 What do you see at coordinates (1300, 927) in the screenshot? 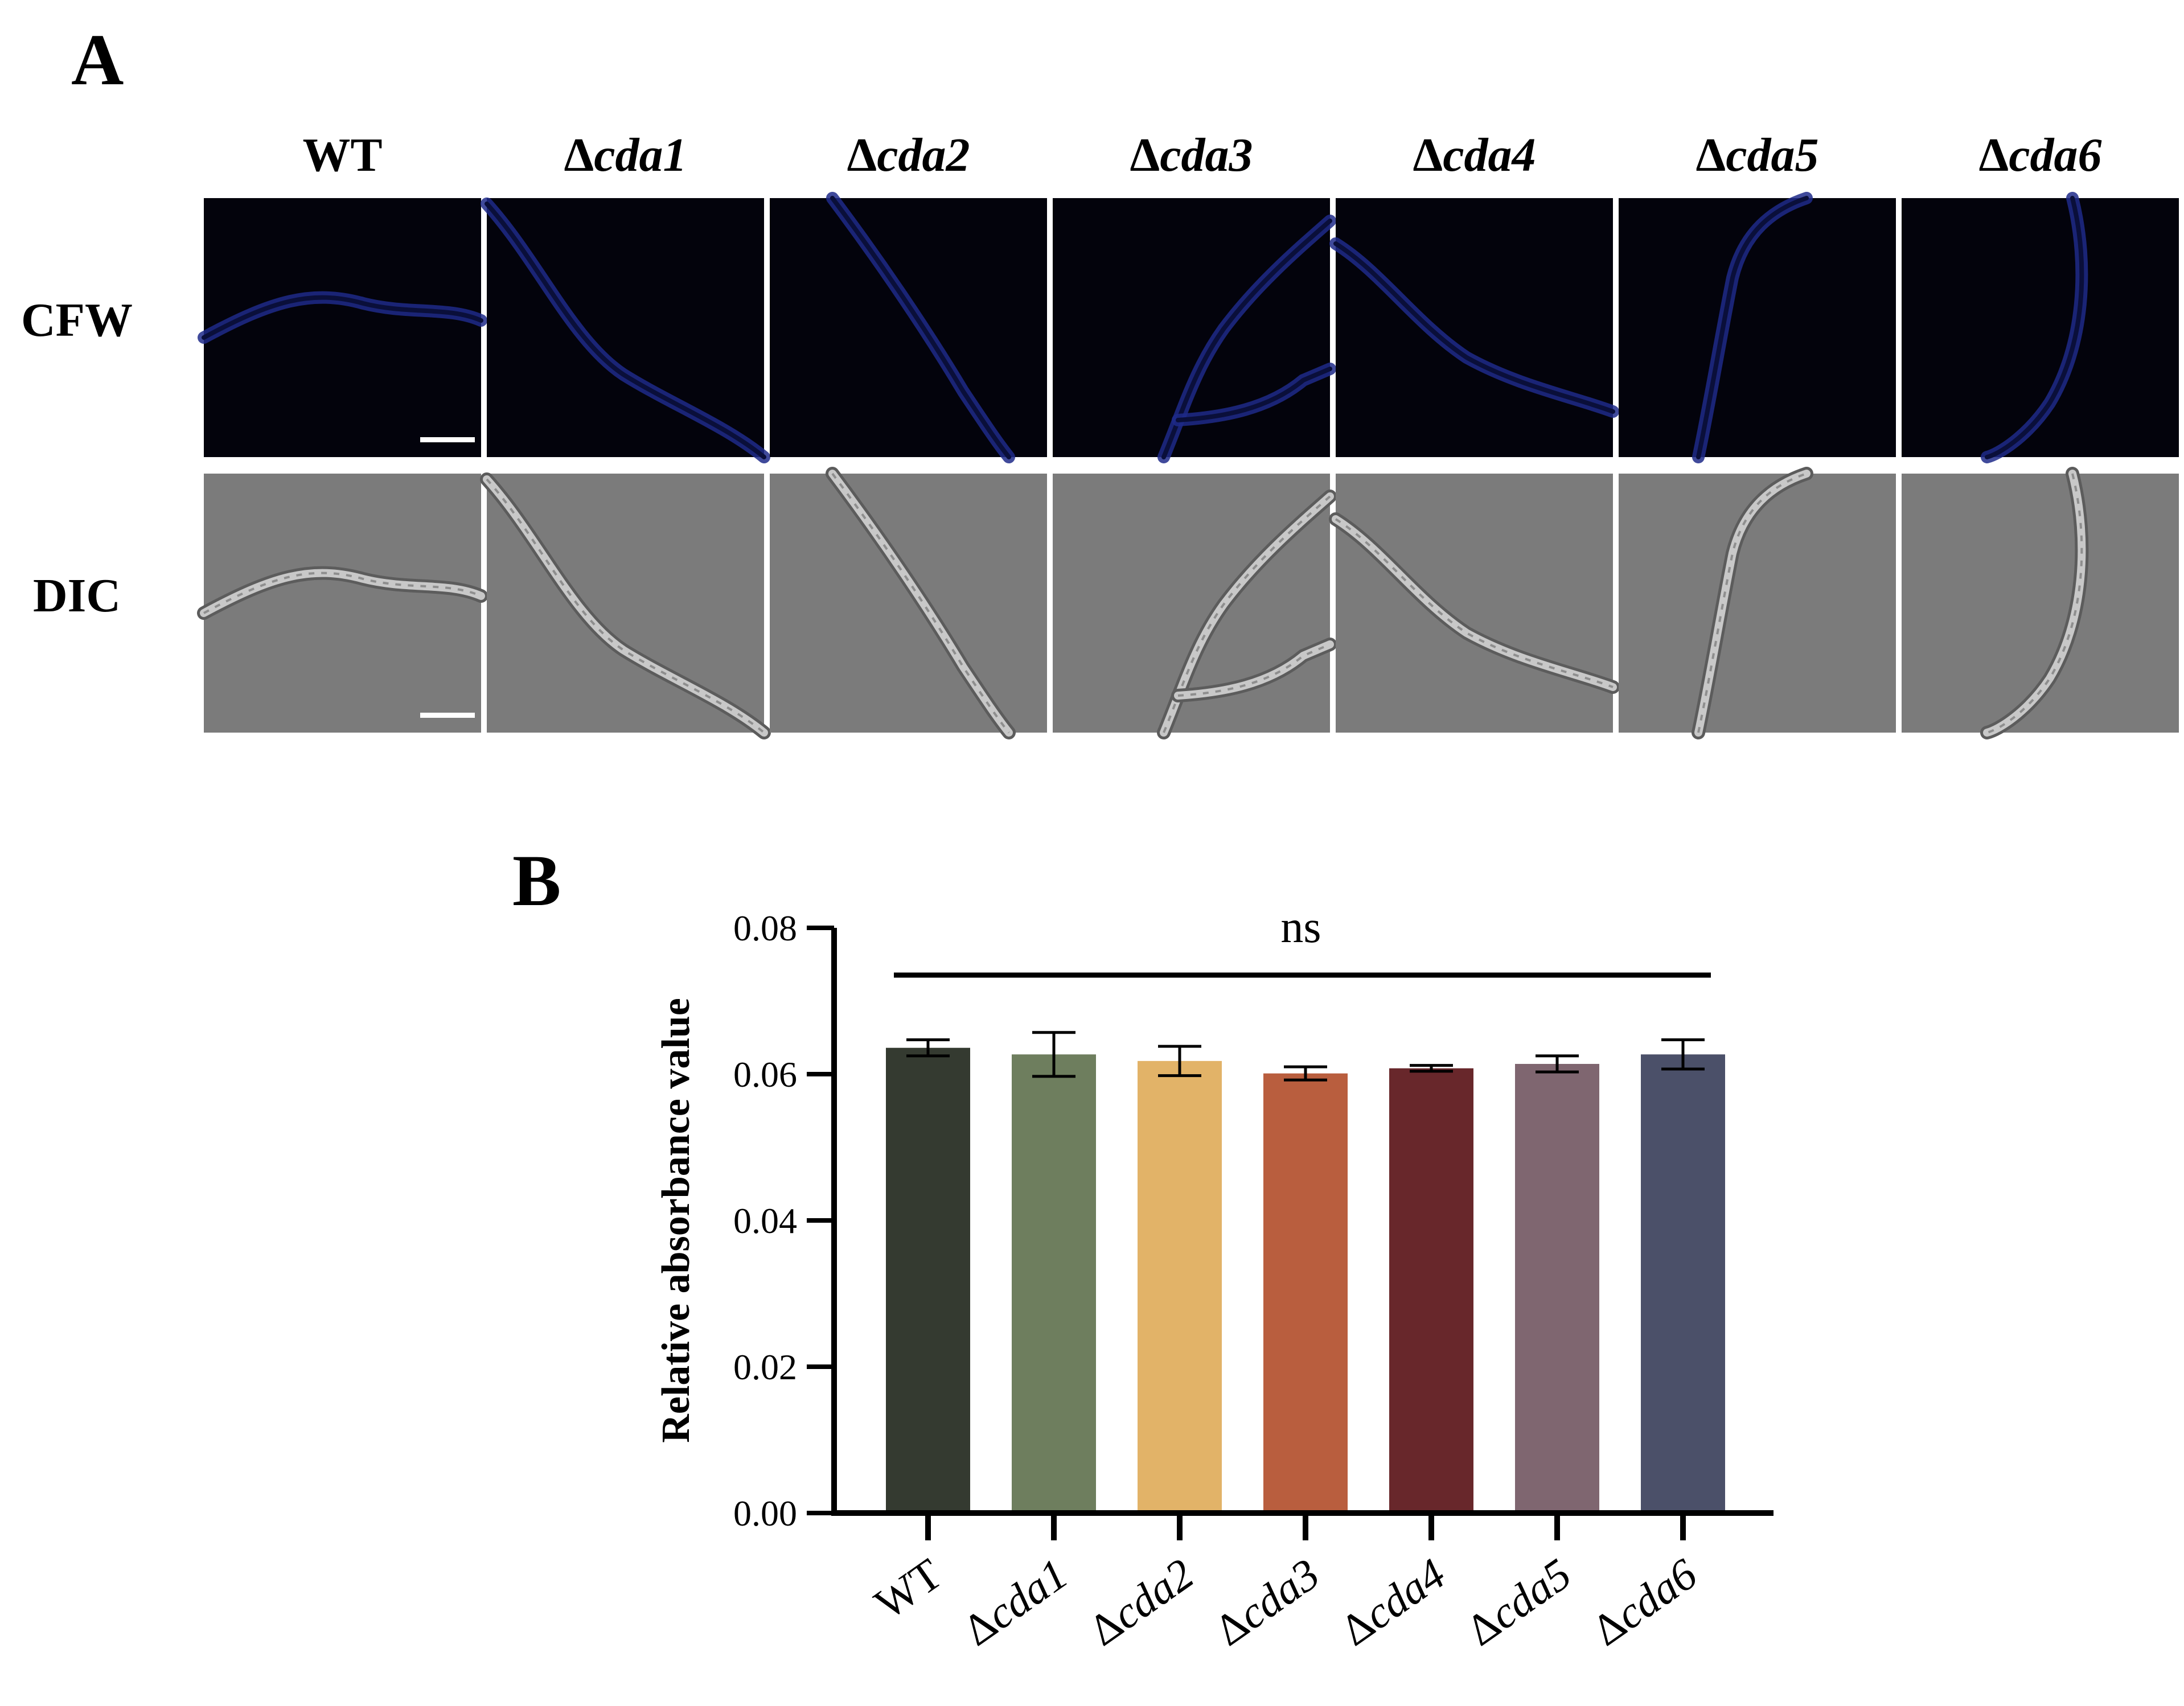
I see `significance-label: ns` at bounding box center [1300, 927].